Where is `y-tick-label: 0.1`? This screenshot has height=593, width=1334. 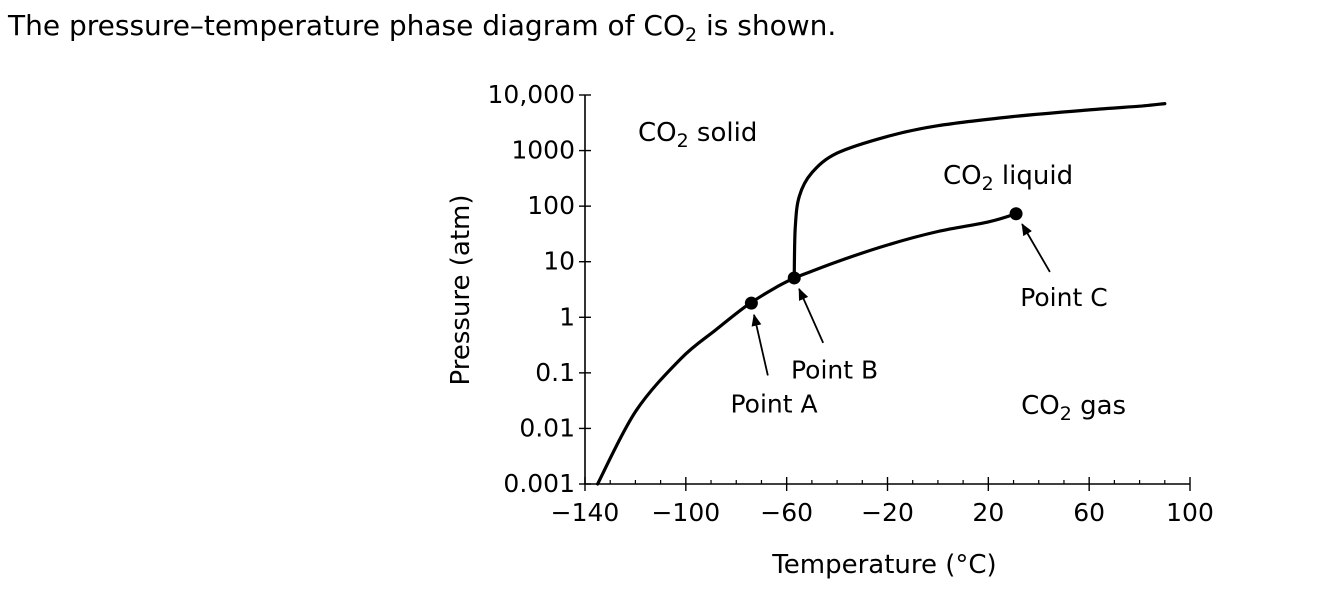
y-tick-label: 0.1 is located at coordinates (555, 372).